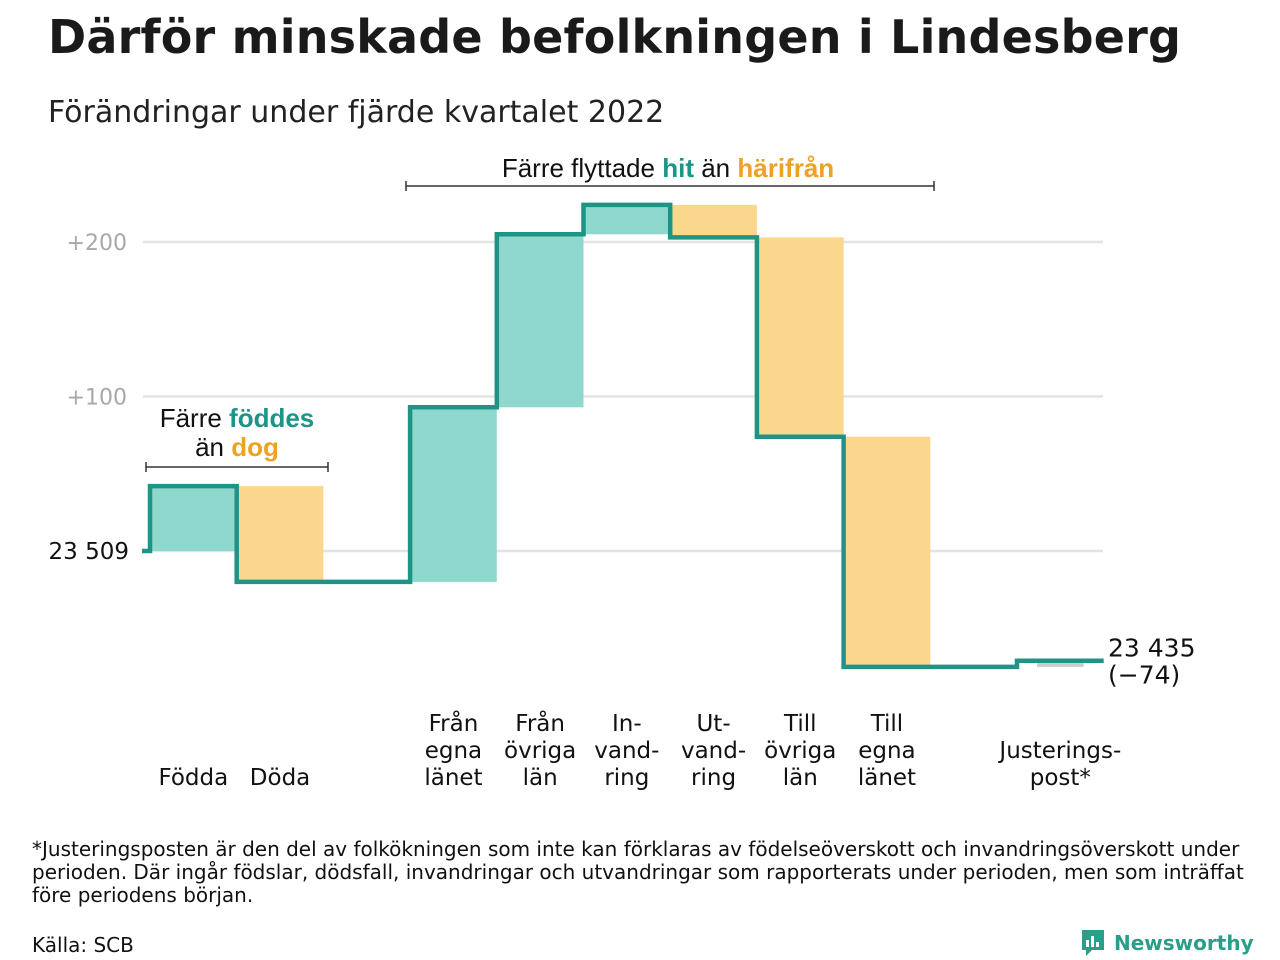 The image size is (1280, 960). What do you see at coordinates (713, 724) in the screenshot?
I see `category-label: Ut-` at bounding box center [713, 724].